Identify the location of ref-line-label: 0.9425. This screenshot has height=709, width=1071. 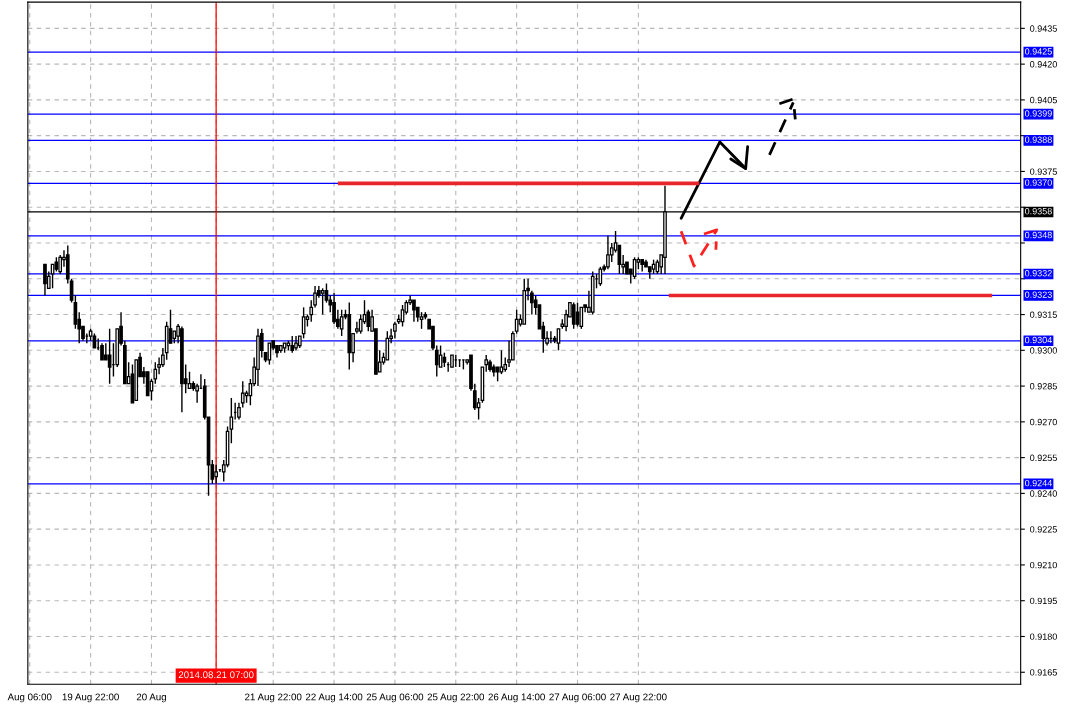
(1038, 51).